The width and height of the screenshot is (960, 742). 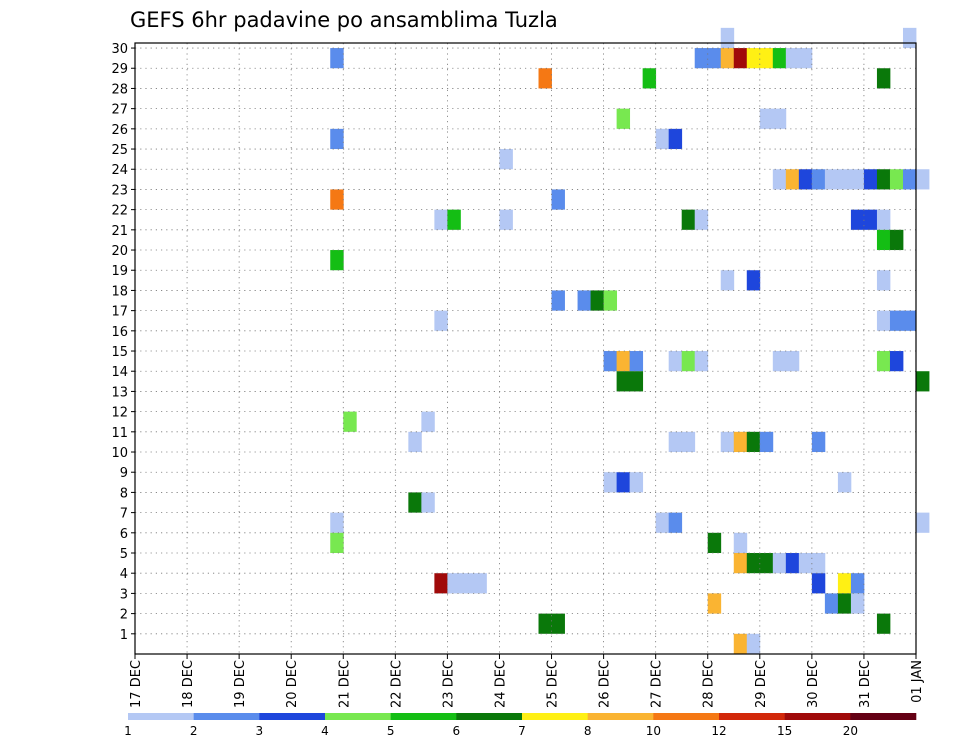 I want to click on x-tick-label: 30 DEC, so click(x=813, y=684).